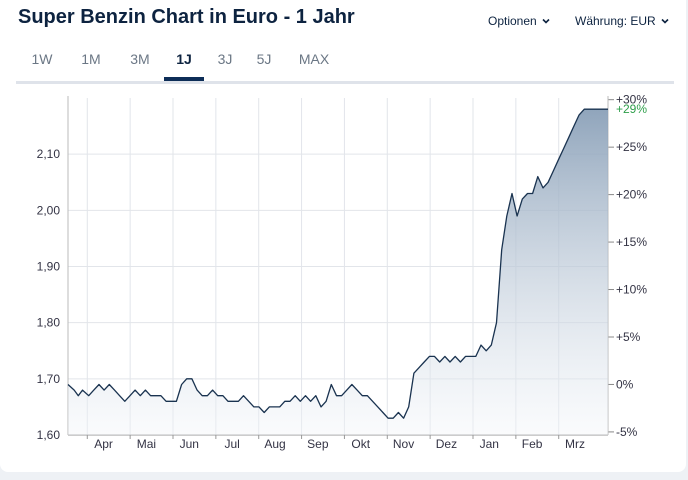  What do you see at coordinates (631, 109) in the screenshot?
I see `current-change-label: +29%` at bounding box center [631, 109].